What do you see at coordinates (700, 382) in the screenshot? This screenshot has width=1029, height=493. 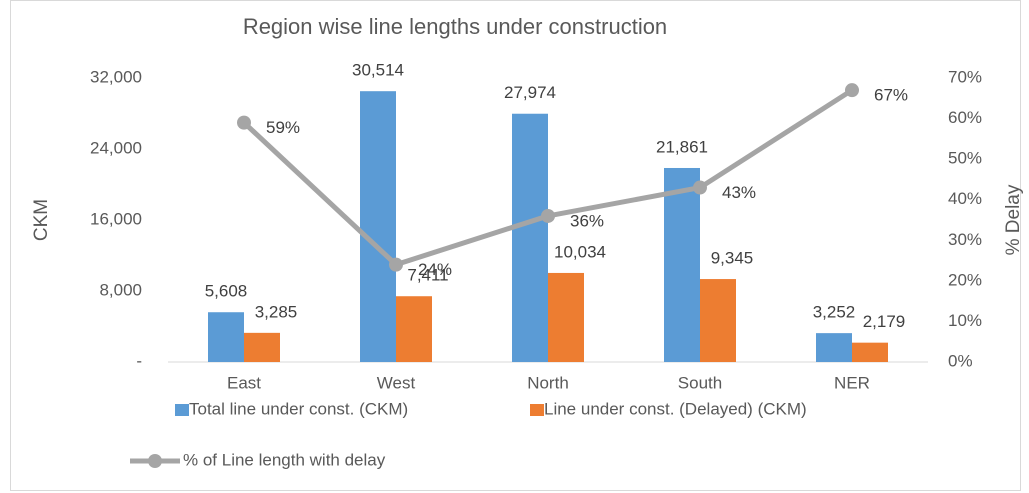 I see `x-tick-label: South` at bounding box center [700, 382].